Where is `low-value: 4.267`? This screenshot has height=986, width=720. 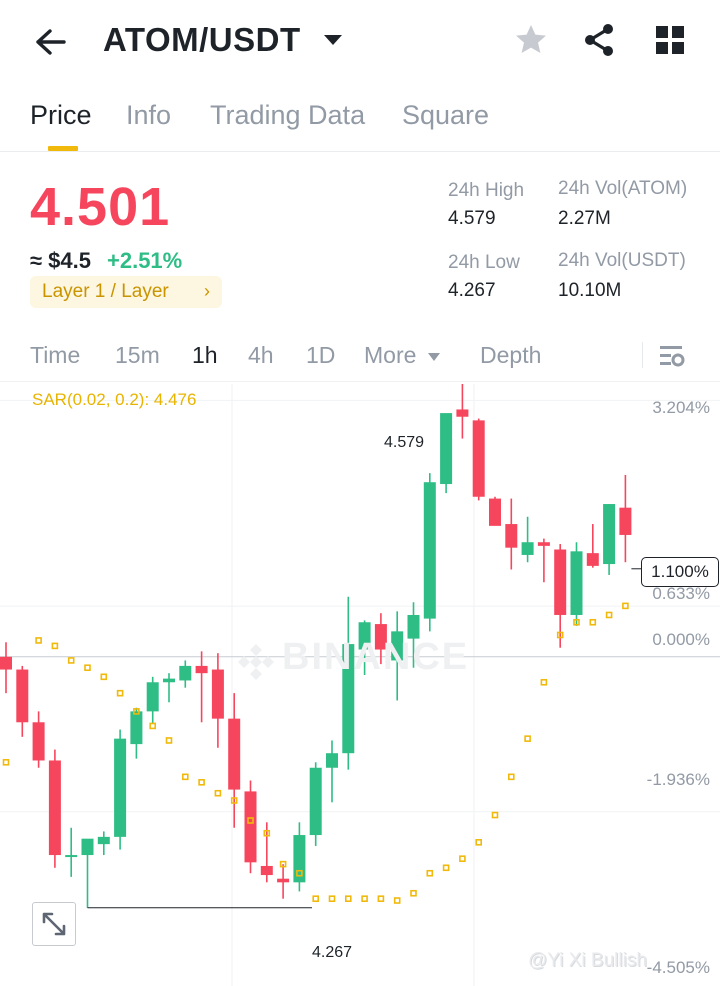
low-value: 4.267 is located at coordinates (472, 290).